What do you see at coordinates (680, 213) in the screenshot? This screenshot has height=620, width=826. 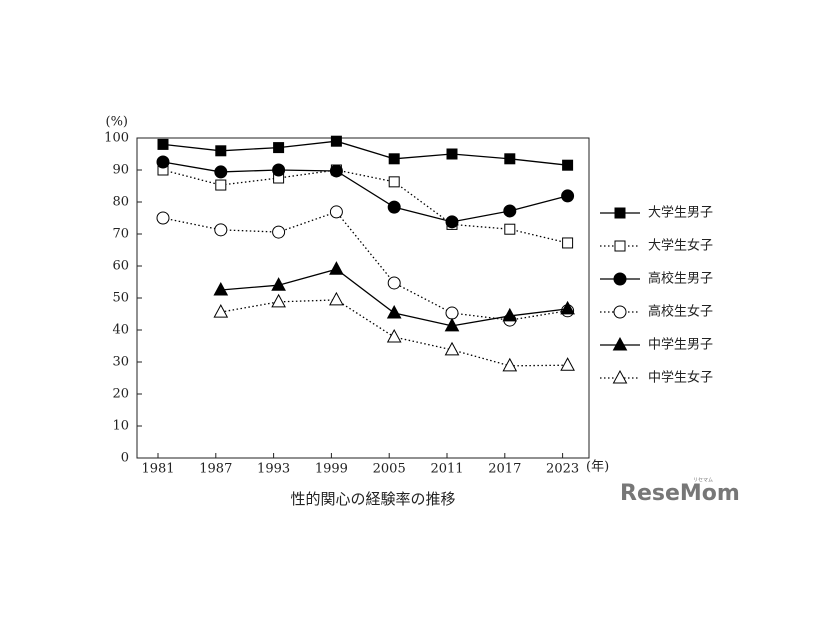 I see `legend-label: 大学生男子` at bounding box center [680, 213].